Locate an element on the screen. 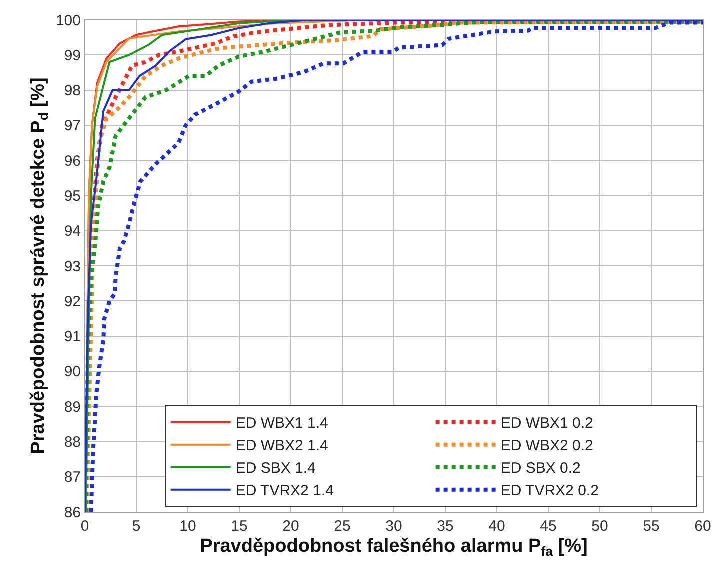 This screenshot has width=723, height=572. y-tick-label: 87 is located at coordinates (72, 477).